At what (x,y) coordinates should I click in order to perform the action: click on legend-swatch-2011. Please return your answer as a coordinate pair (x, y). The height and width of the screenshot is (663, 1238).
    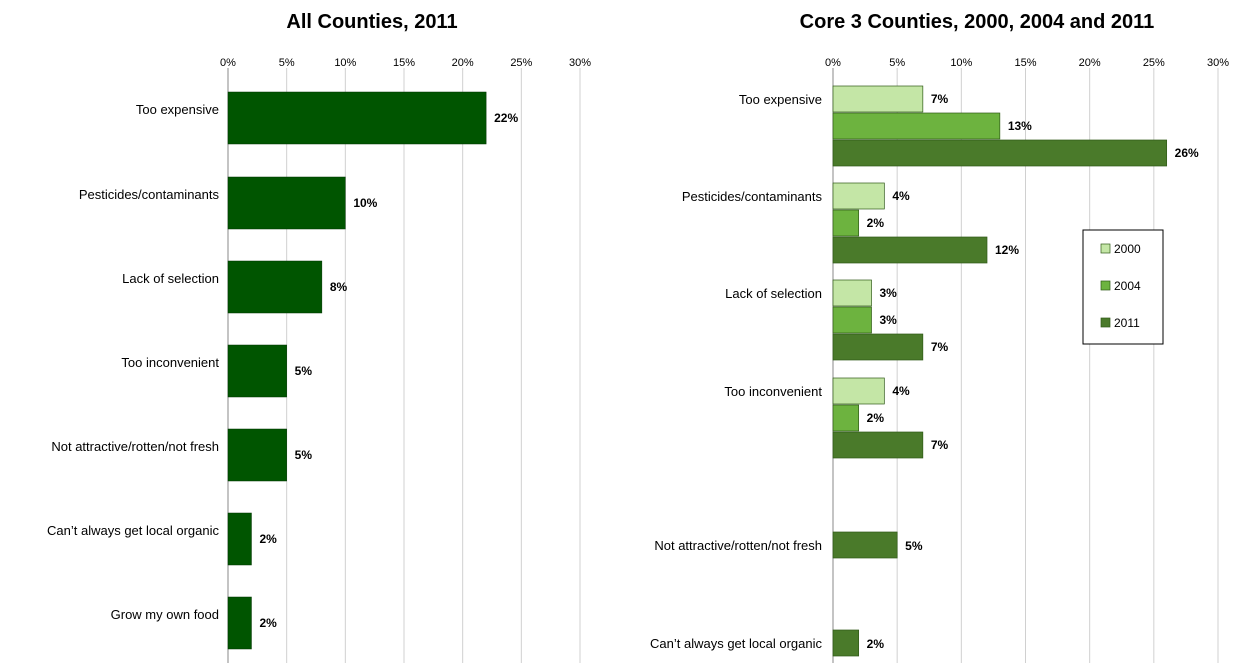
    Looking at the image, I should click on (1105, 322).